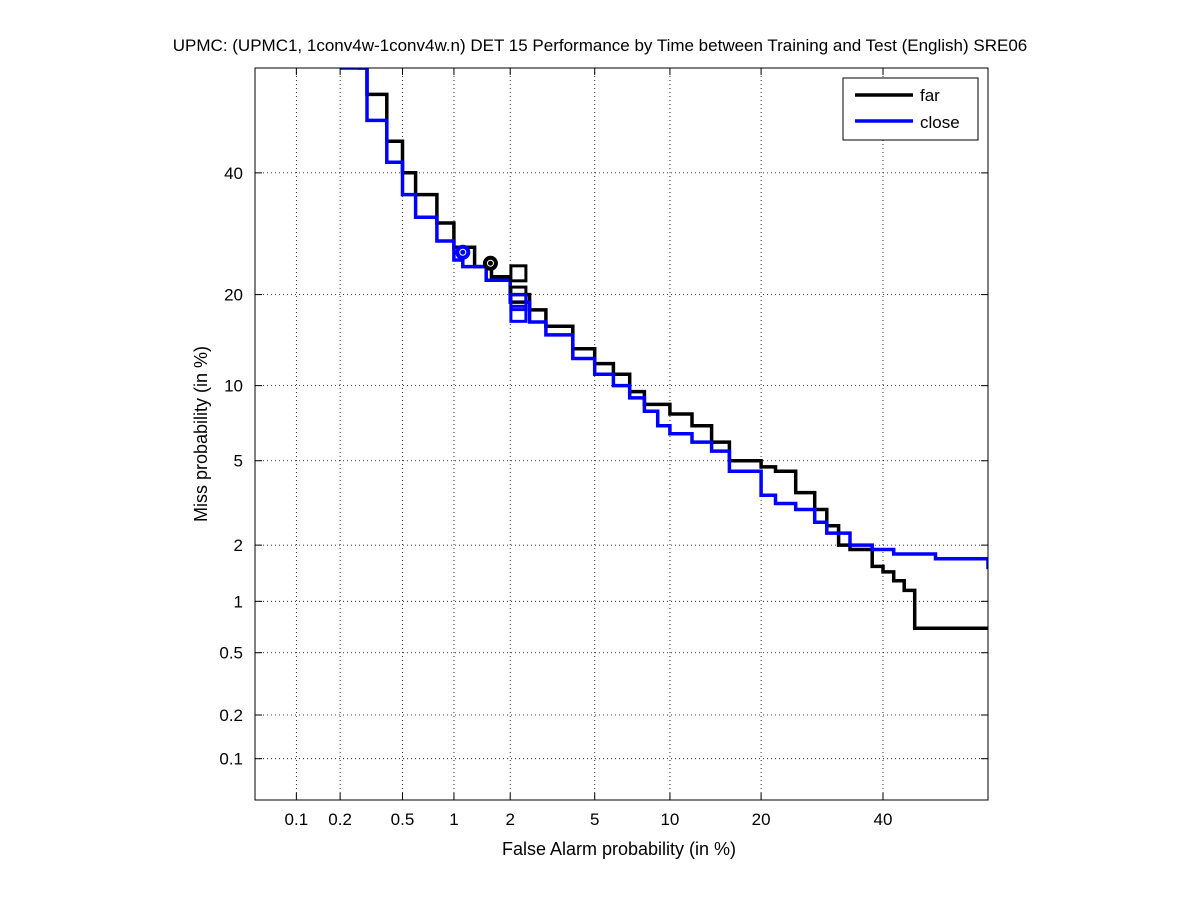 The image size is (1201, 900). What do you see at coordinates (233, 295) in the screenshot?
I see `y-tick-label: 20` at bounding box center [233, 295].